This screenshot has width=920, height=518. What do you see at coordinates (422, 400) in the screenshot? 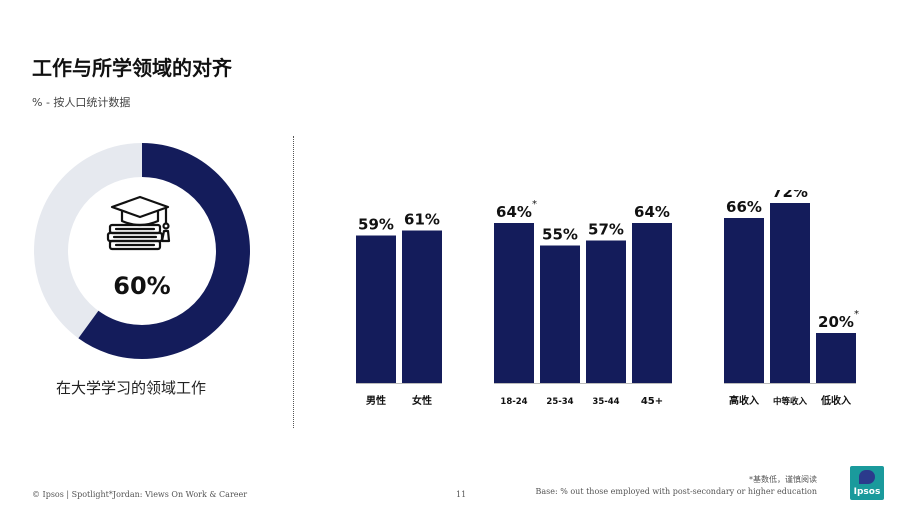
I see `category-label-女性: 女性` at bounding box center [422, 400].